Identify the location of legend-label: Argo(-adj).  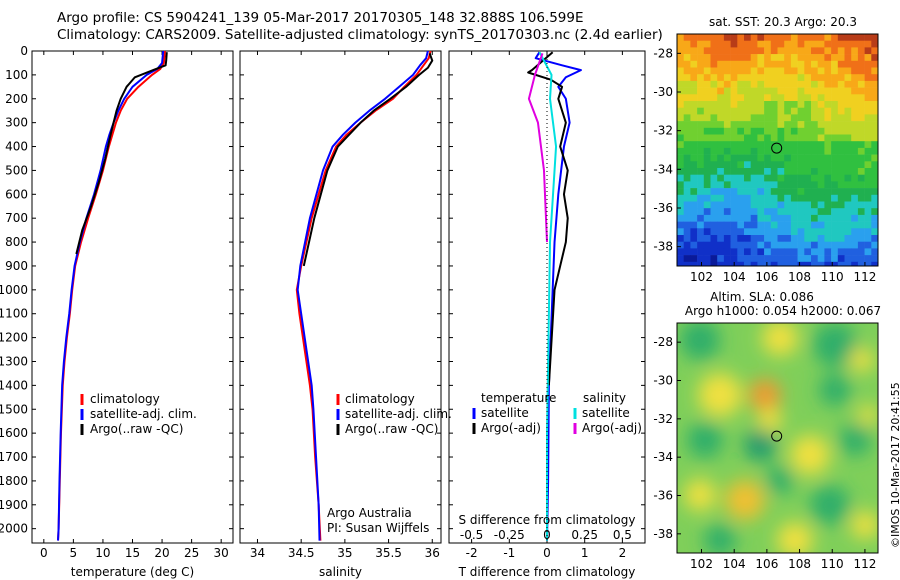
(612, 428).